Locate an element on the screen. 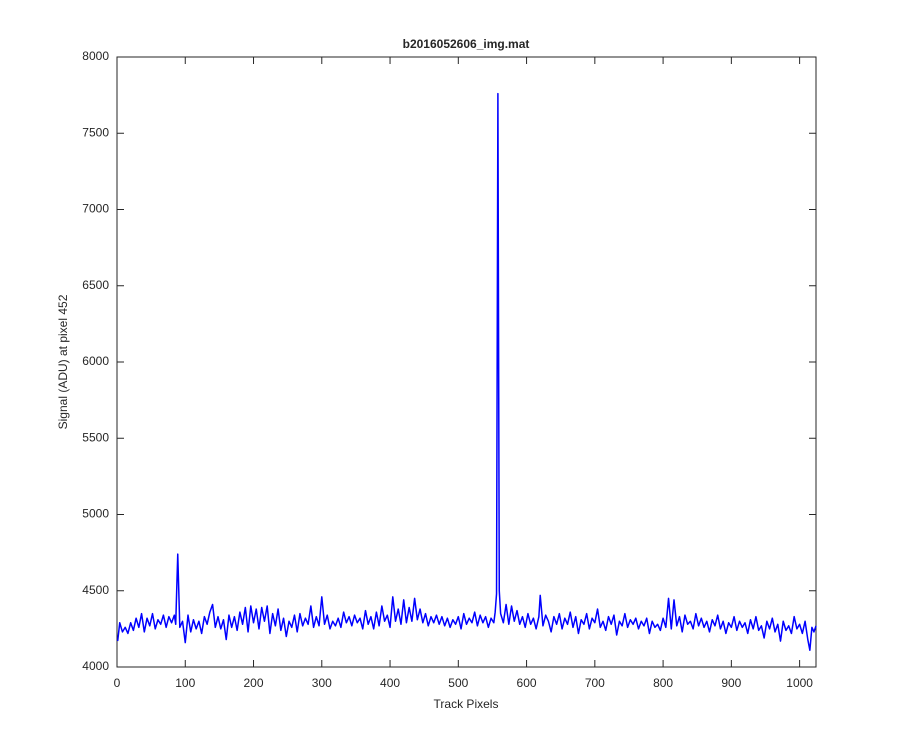  y-tick-label: 8000 is located at coordinates (95, 56).